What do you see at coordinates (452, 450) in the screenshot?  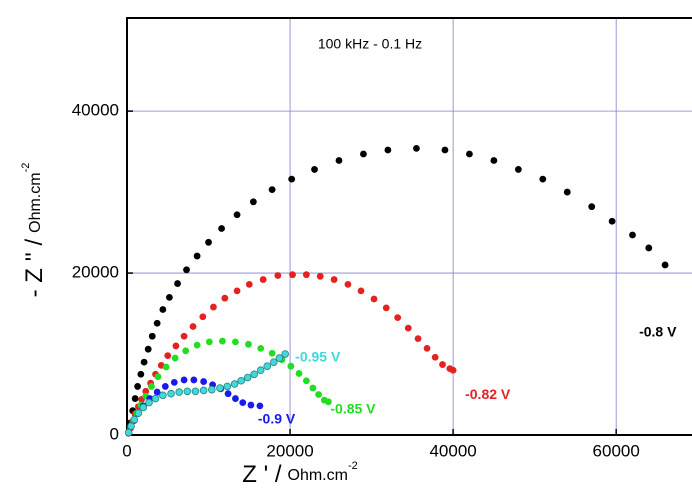 I see `x-tick-label: 40000` at bounding box center [452, 450].